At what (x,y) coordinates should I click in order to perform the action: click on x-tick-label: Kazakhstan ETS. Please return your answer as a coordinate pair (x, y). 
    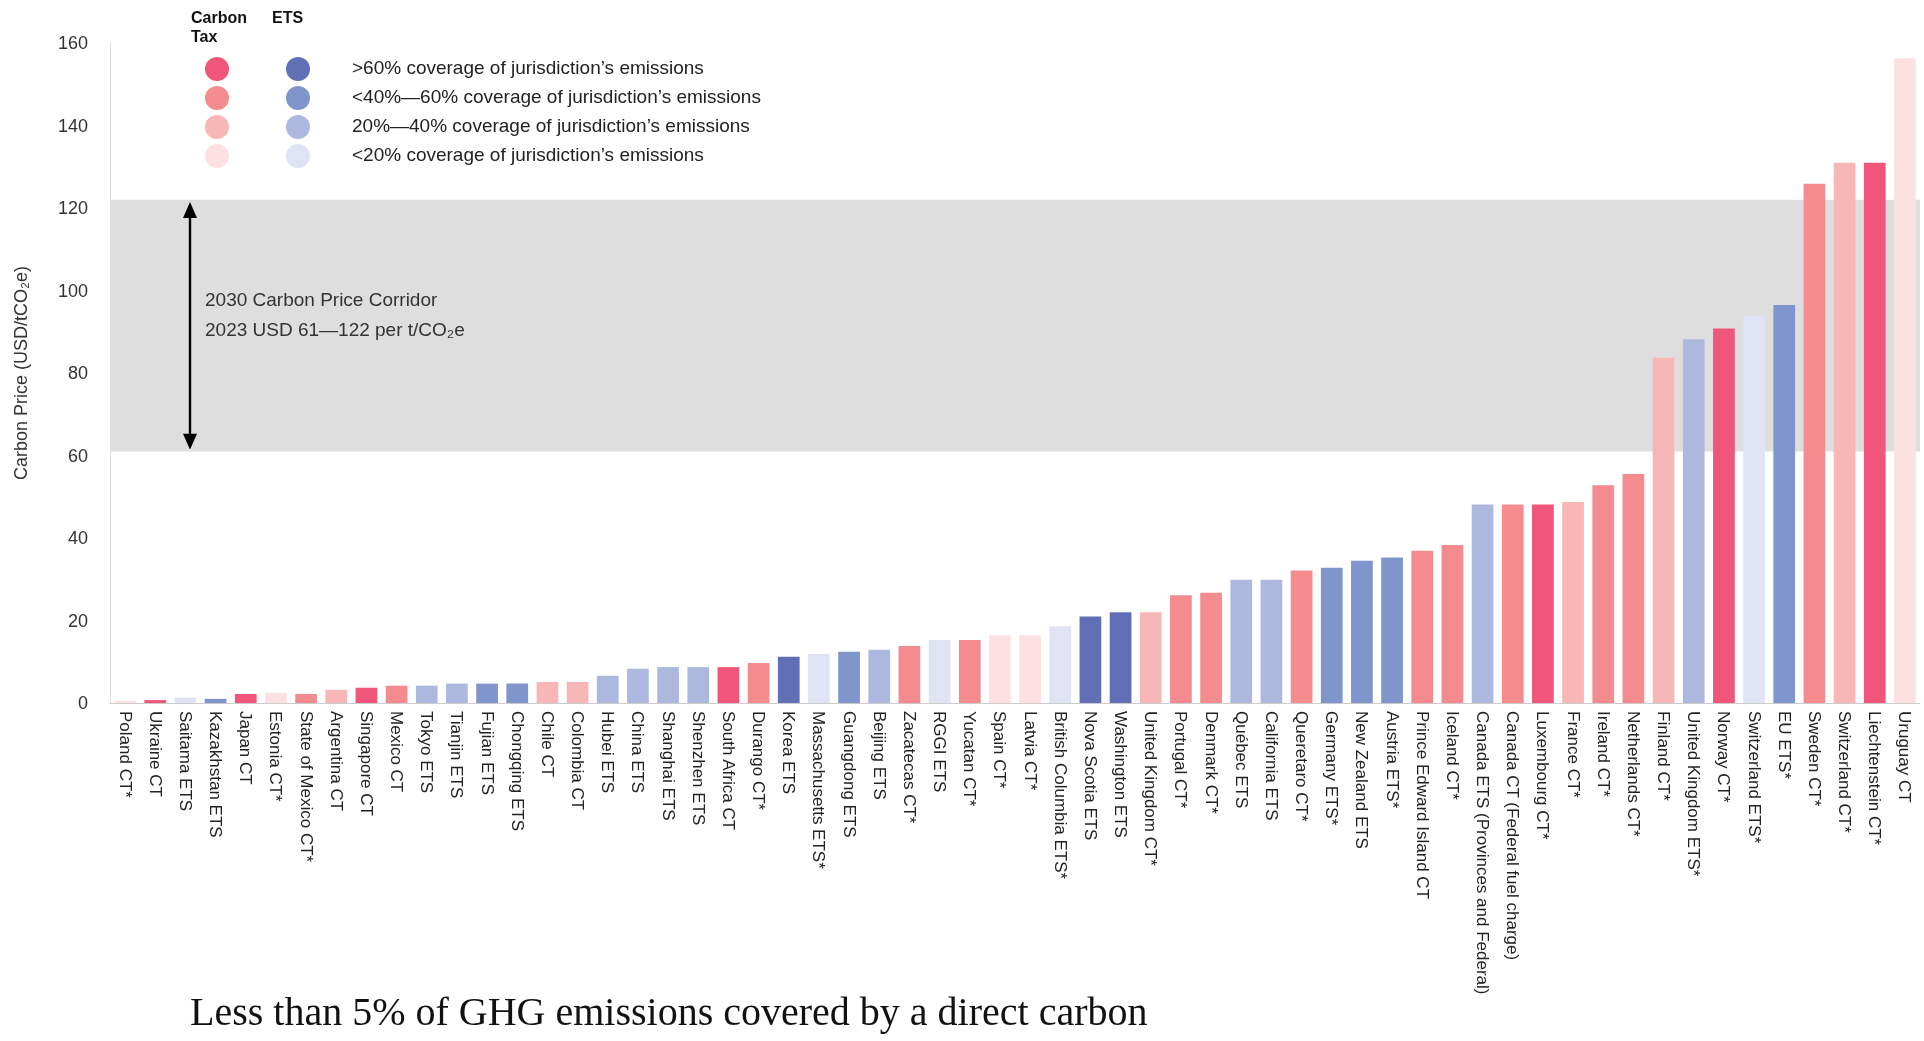
    Looking at the image, I should click on (216, 774).